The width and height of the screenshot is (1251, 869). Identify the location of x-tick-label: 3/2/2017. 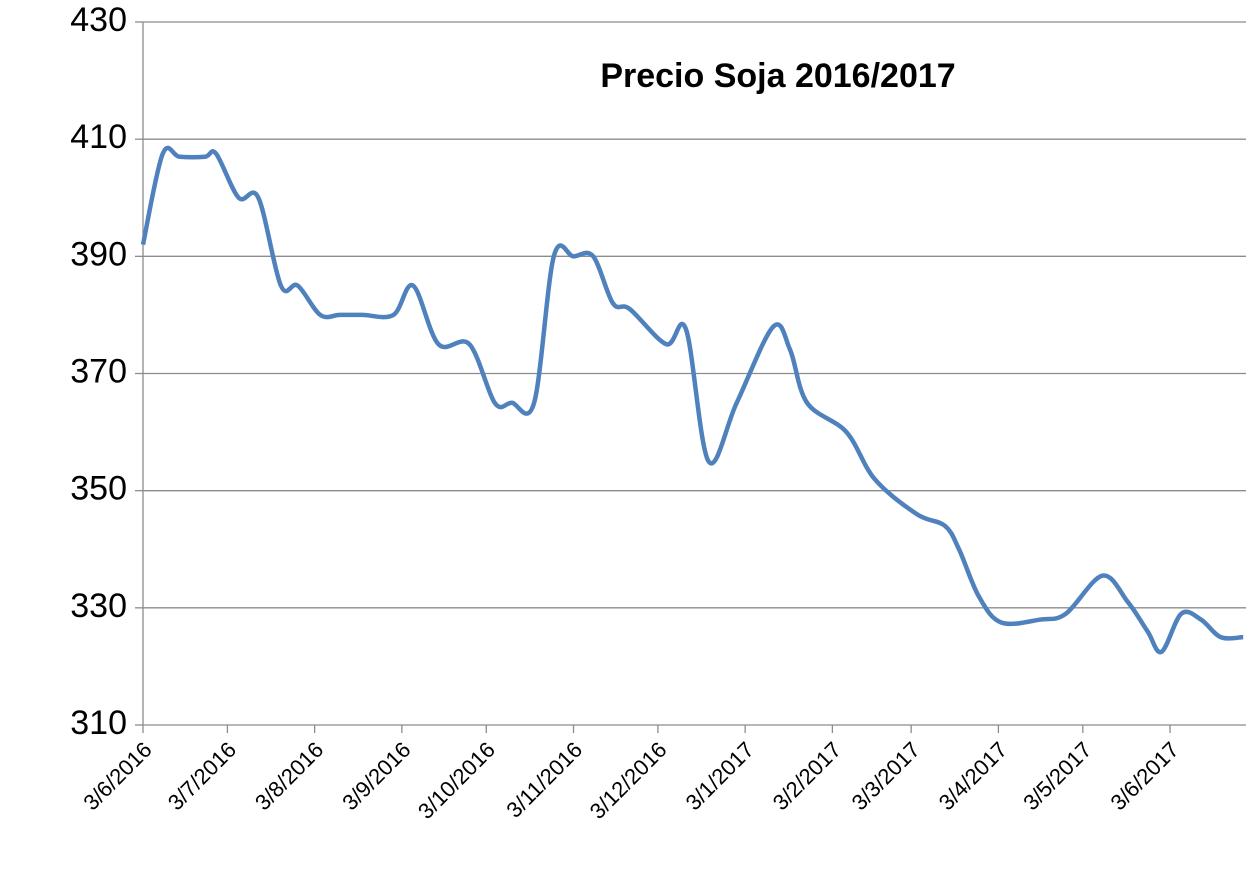
(807, 776).